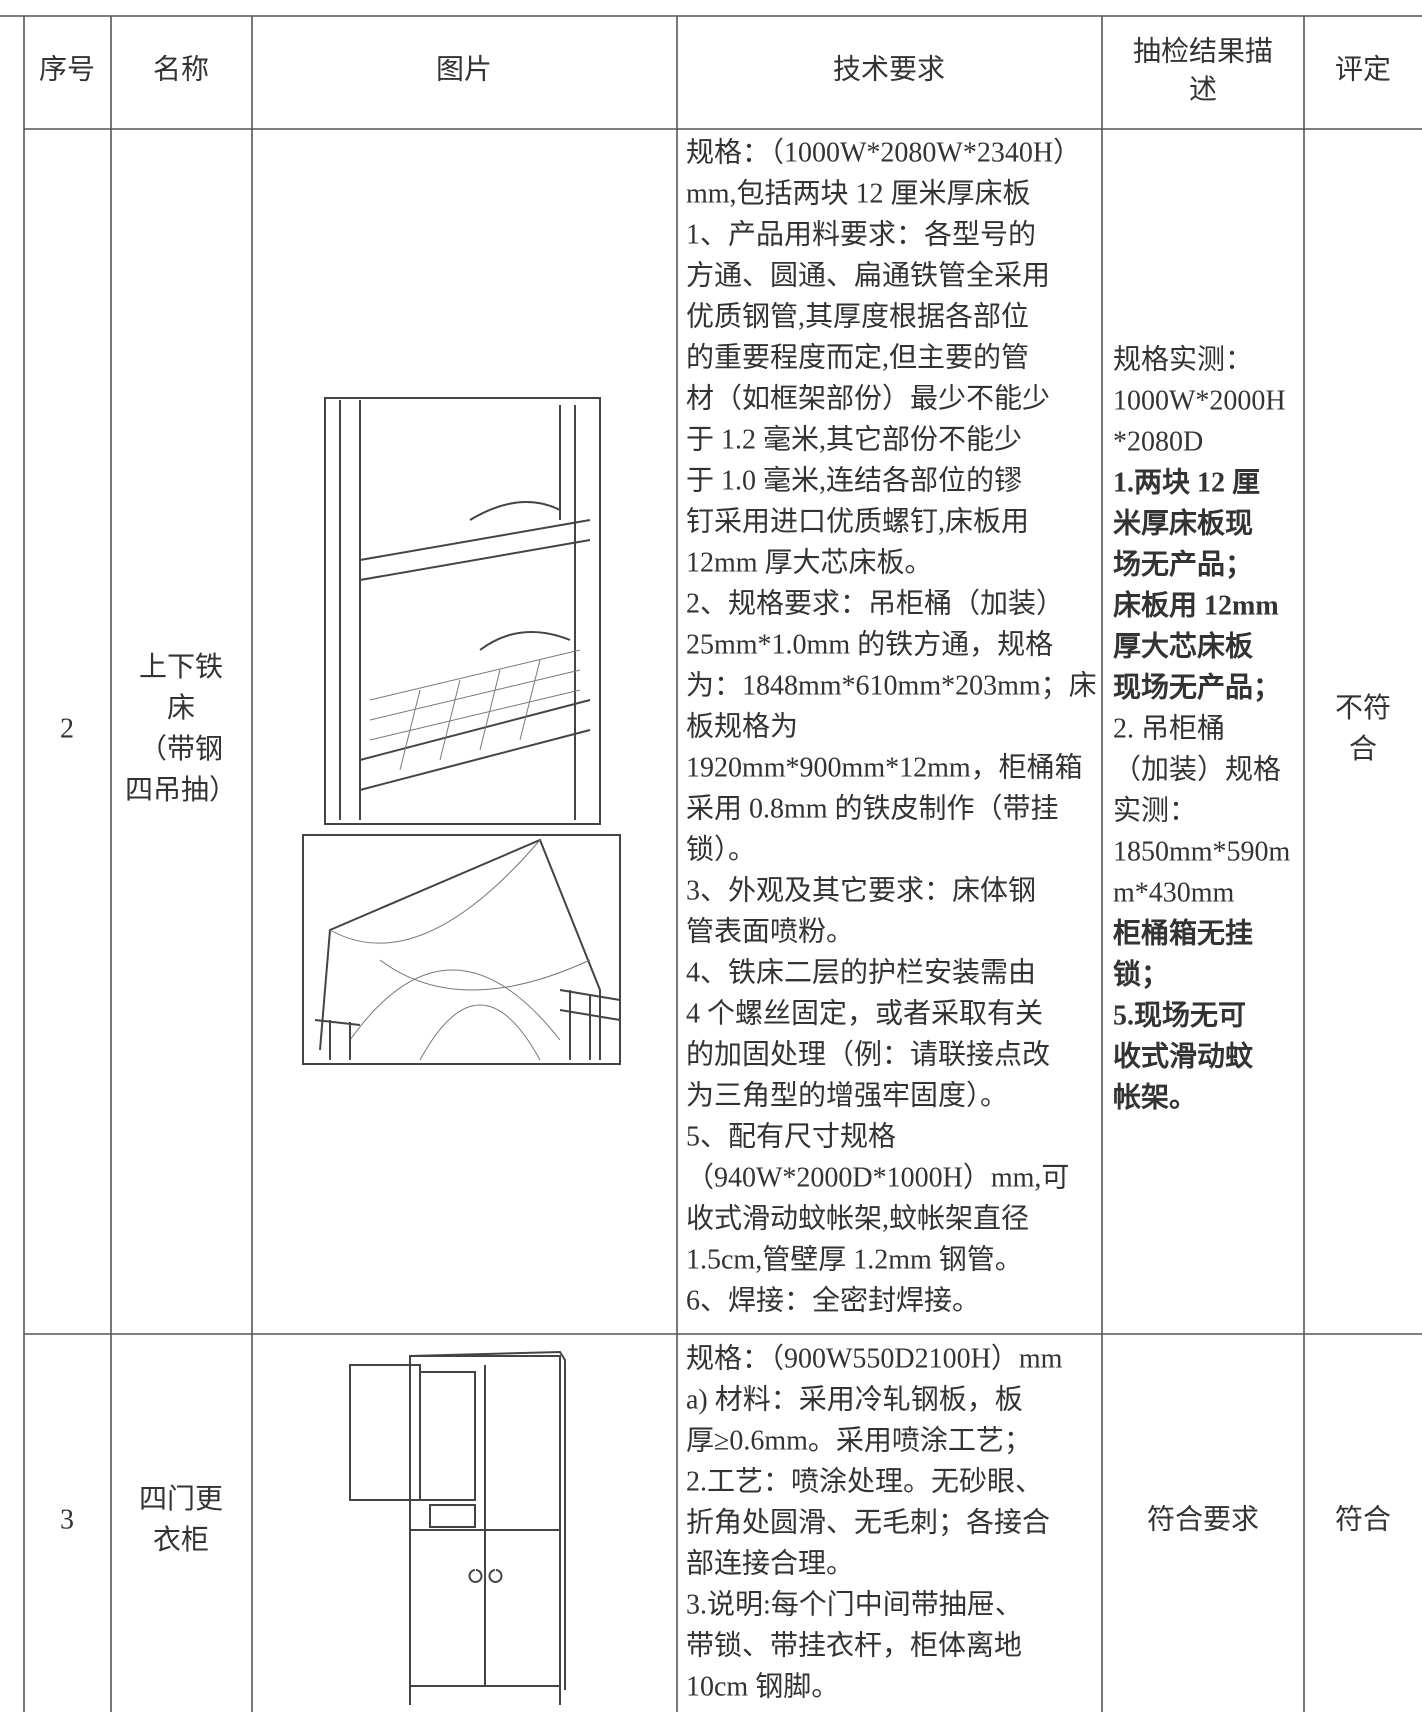  Describe the element at coordinates (1141, 973) in the screenshot. I see `result-line: 锁；` at that location.